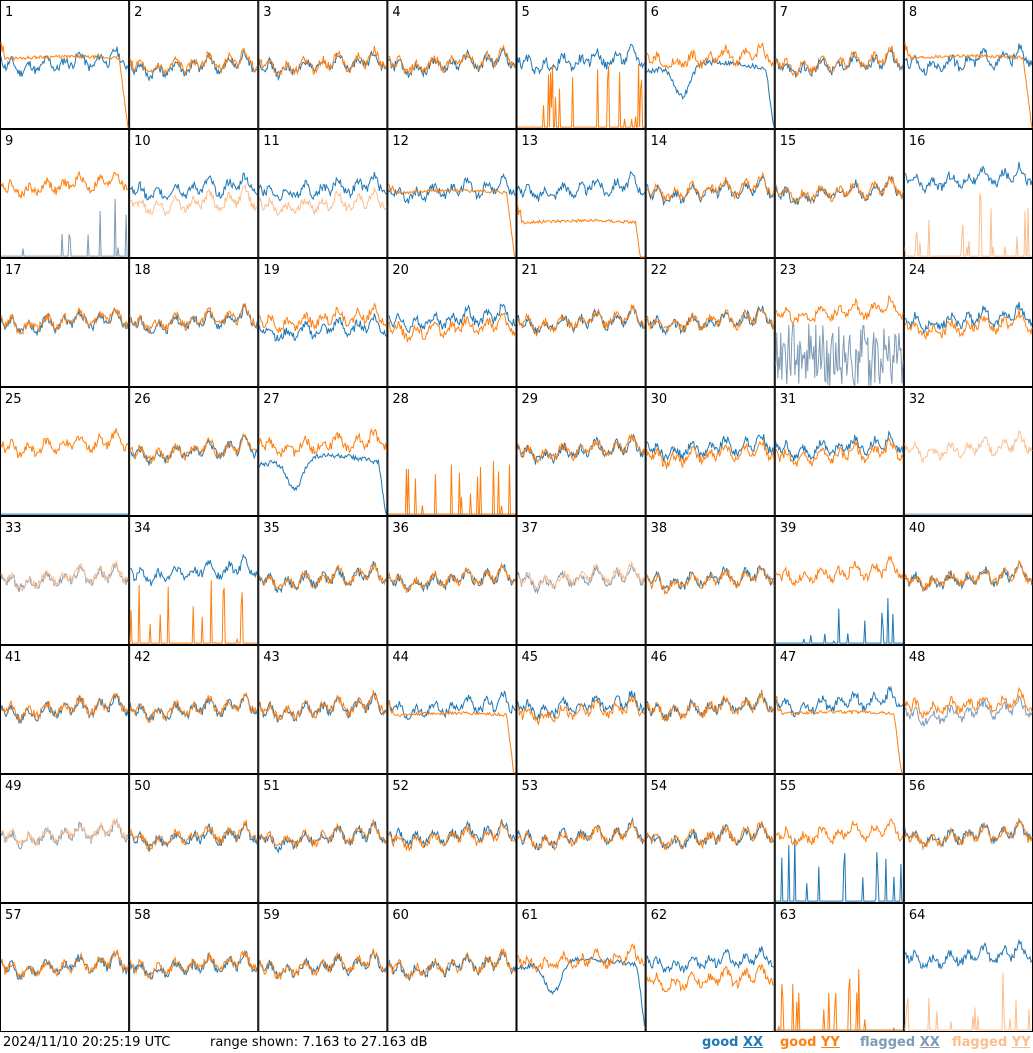 This screenshot has width=1033, height=1053. Describe the element at coordinates (968, 1001) in the screenshot. I see `panel-64-yy-line` at that location.